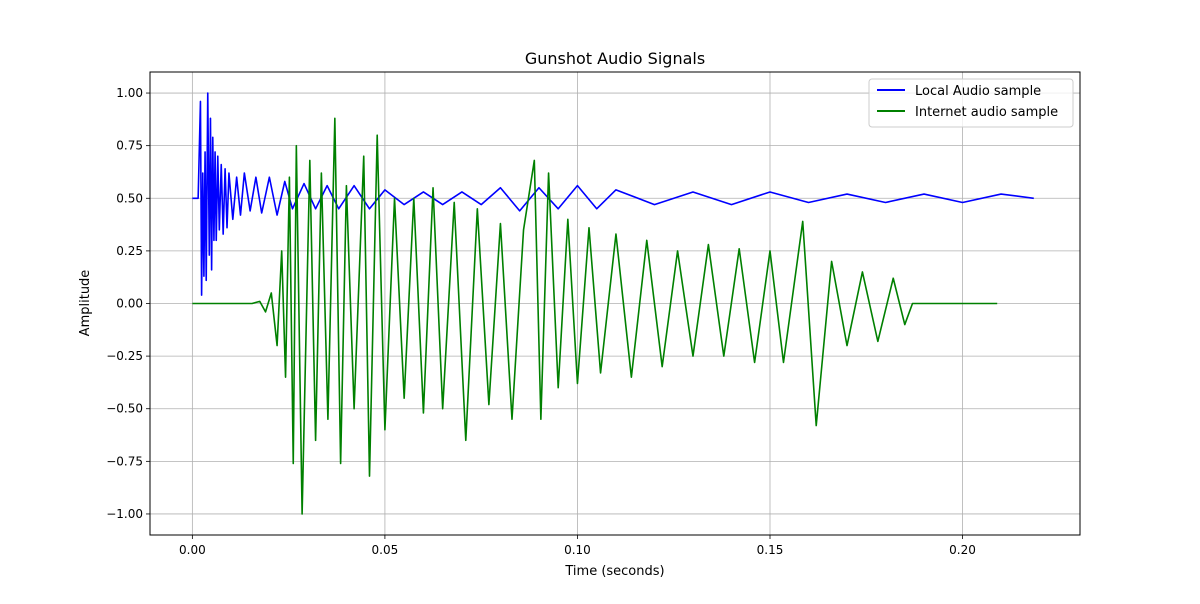  I want to click on y-tick-label: 0.00, so click(129, 304).